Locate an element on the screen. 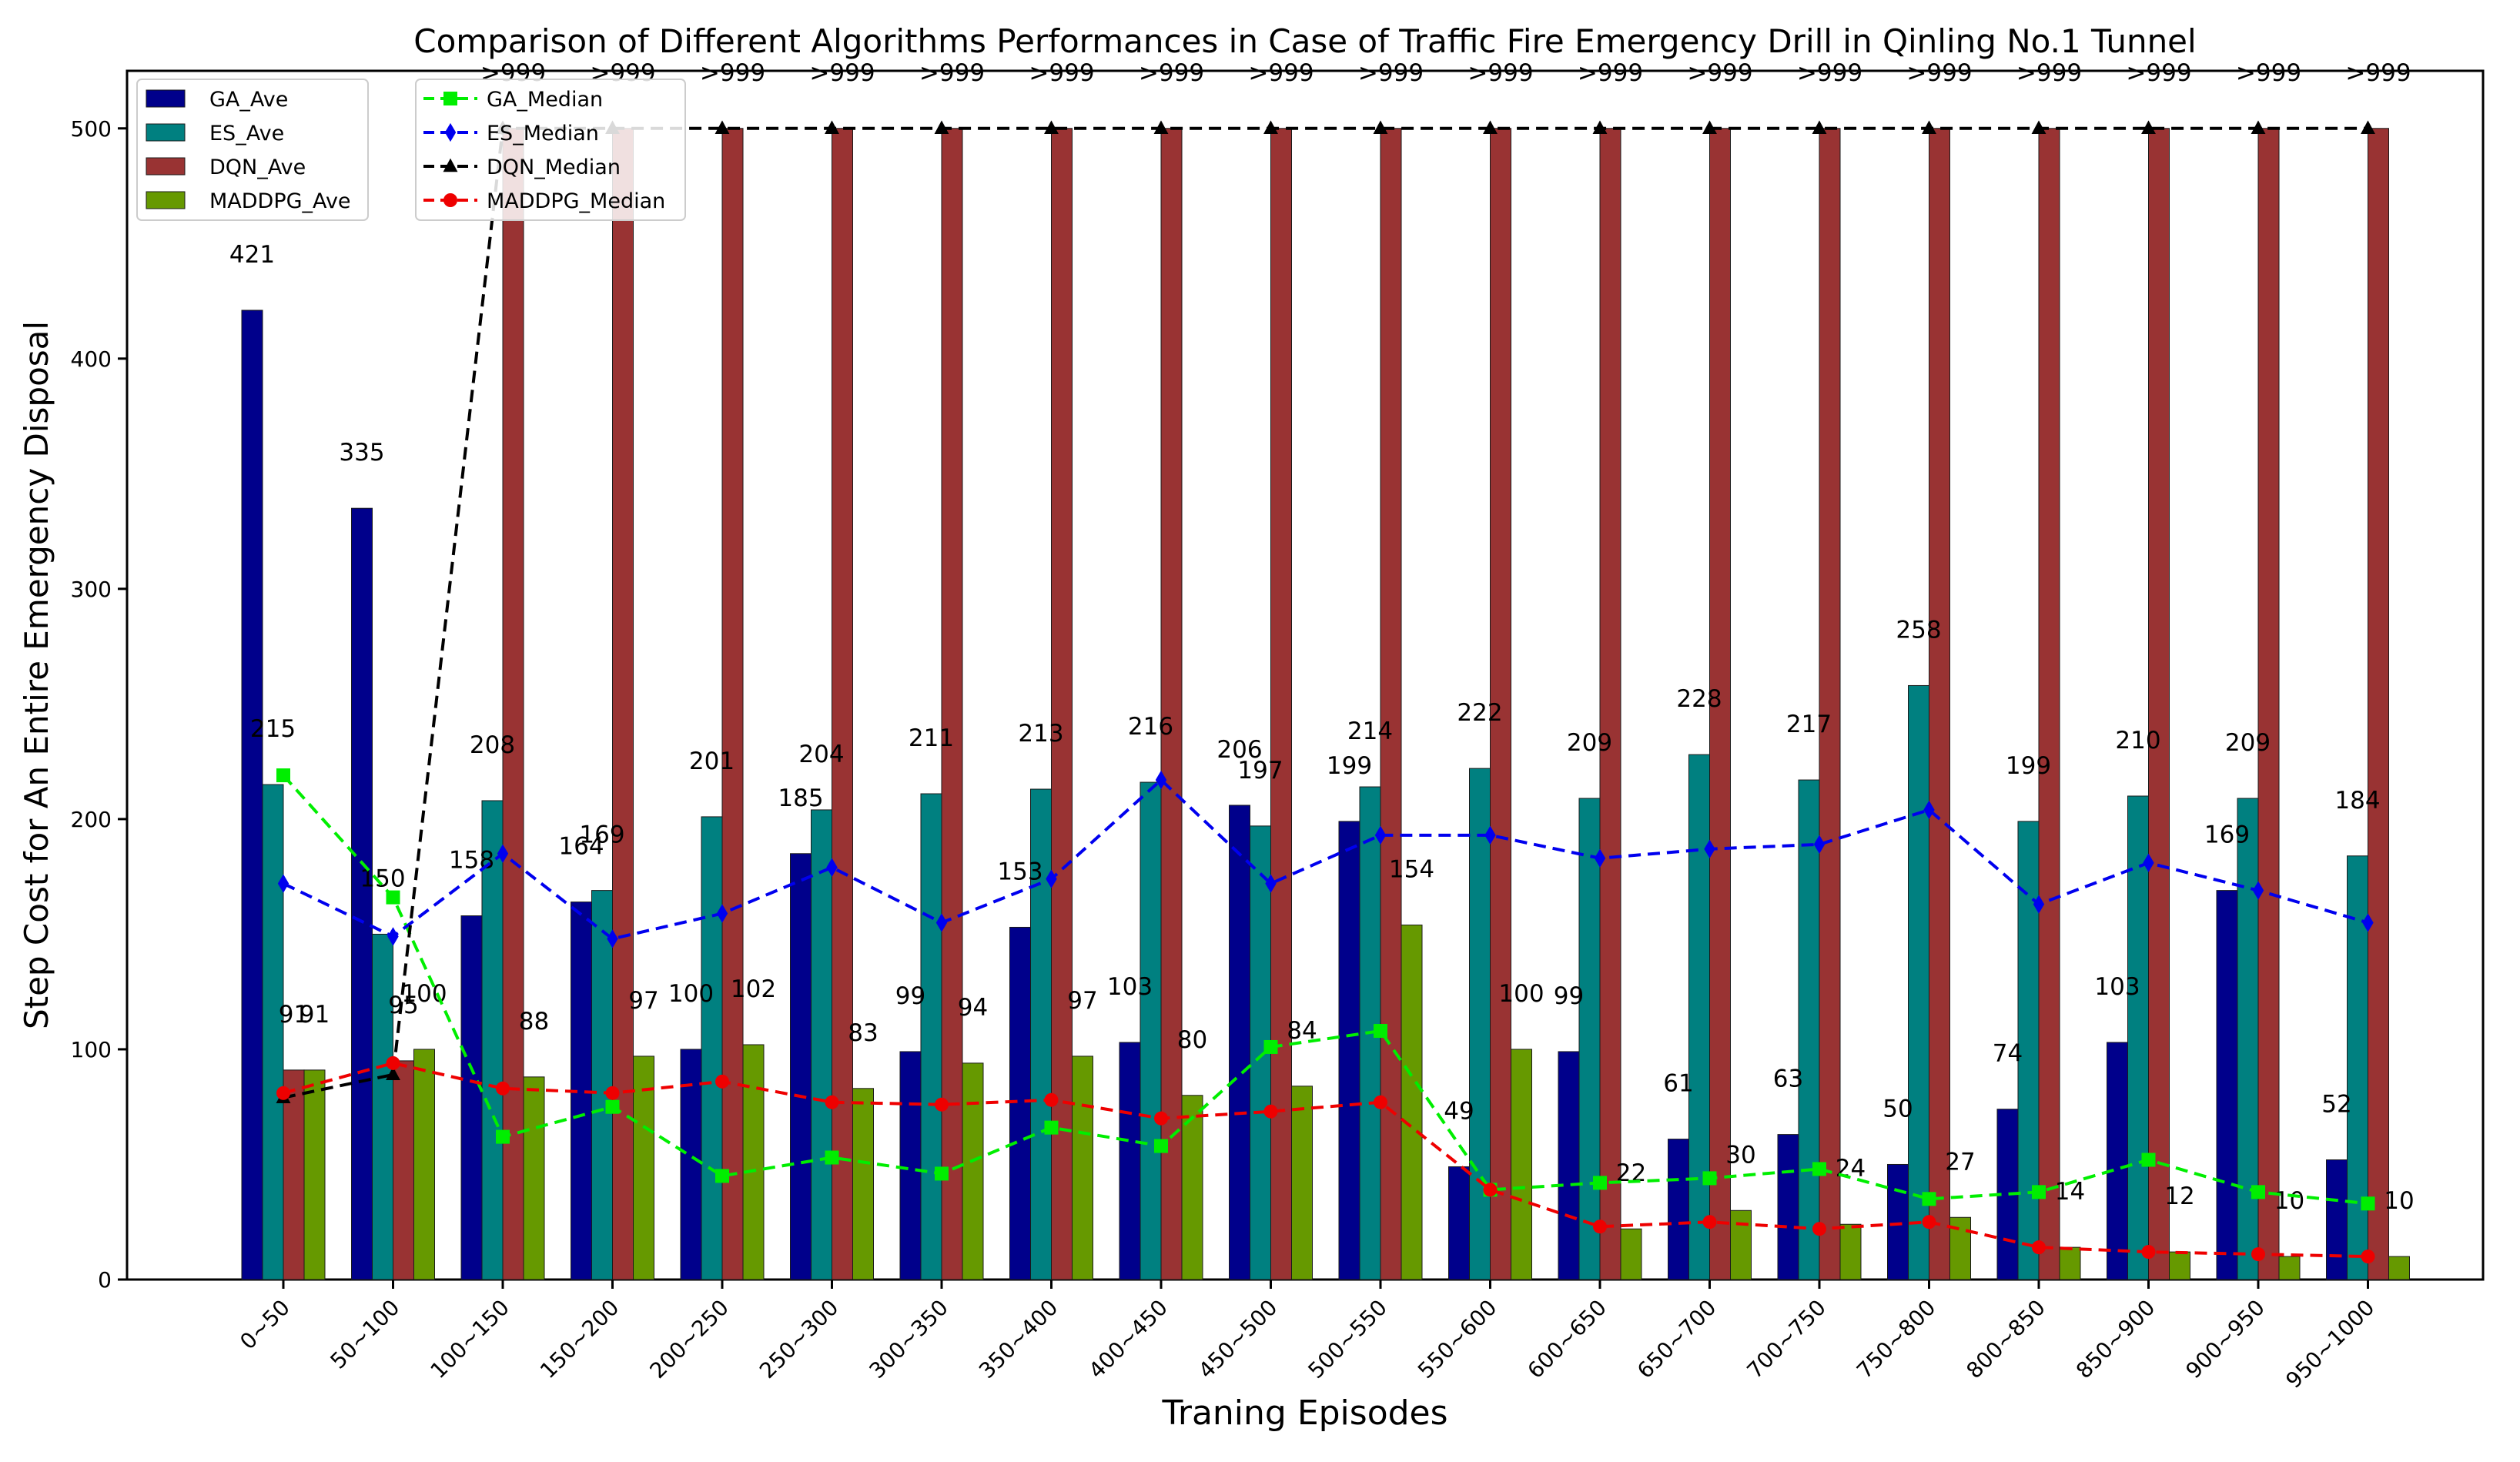 The width and height of the screenshot is (2520, 1462). bar-value-label: 421 is located at coordinates (252, 255).